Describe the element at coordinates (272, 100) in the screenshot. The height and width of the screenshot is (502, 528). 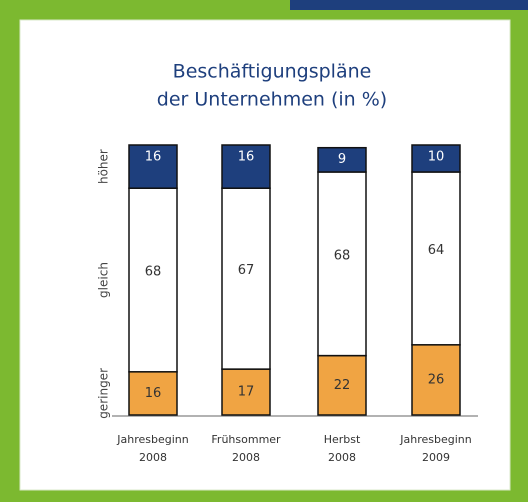
I see `chart-title: der Unternehmen (in %)` at that location.